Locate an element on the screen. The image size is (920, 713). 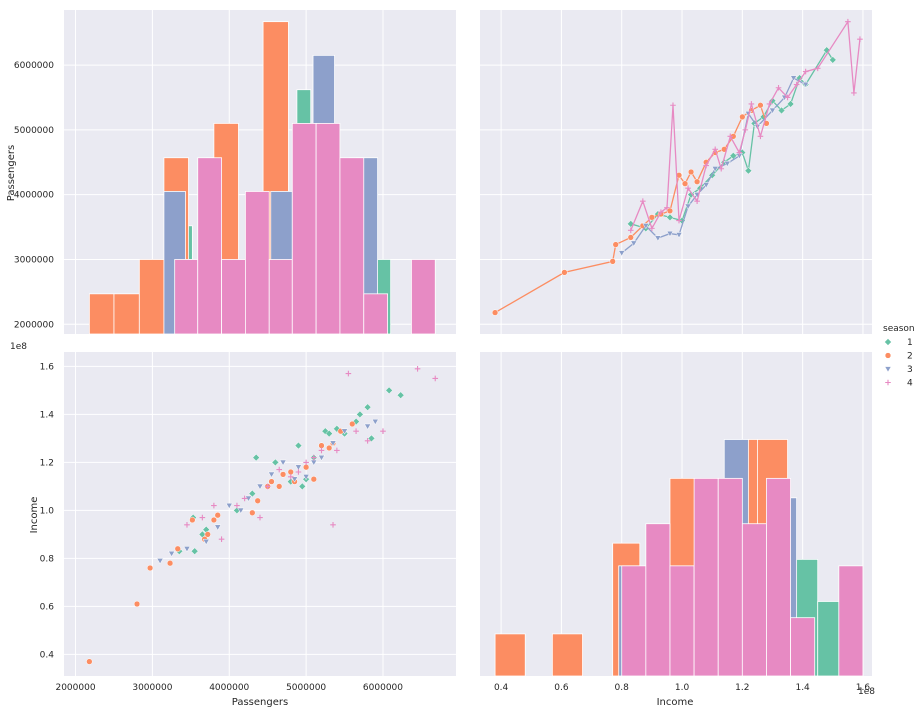
bottom-left-ytick-label-5: 1.4 is located at coordinates (47, 415).